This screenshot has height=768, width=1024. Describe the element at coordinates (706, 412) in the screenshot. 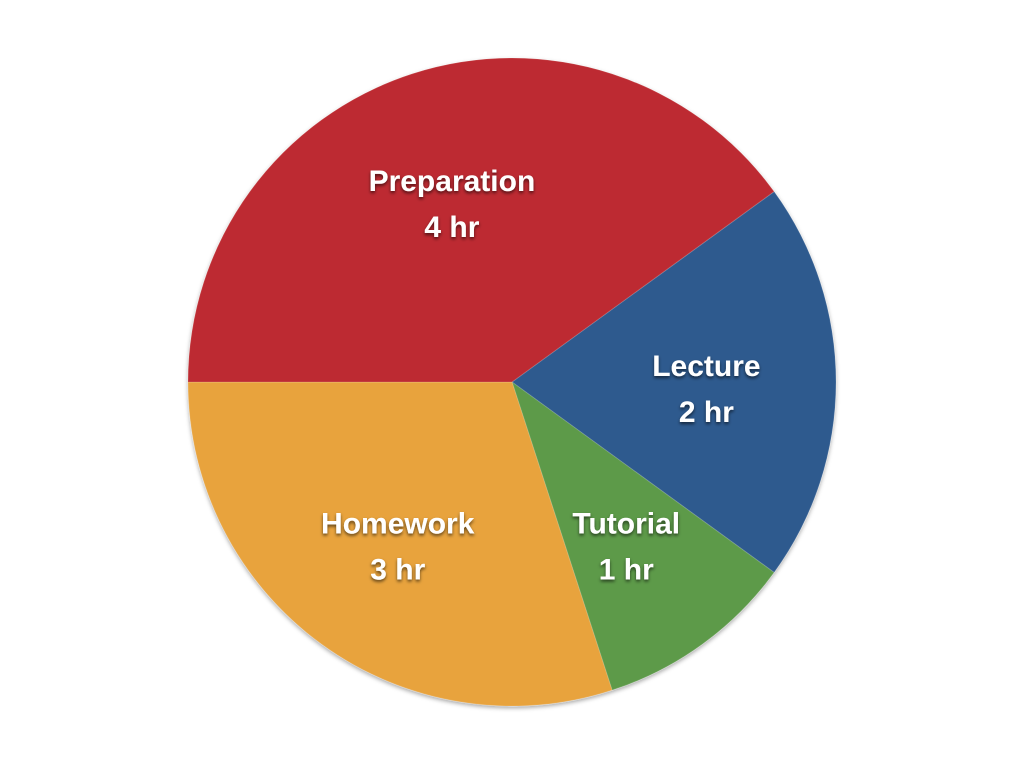

I see `slice-value-lecture: 2 hr` at that location.